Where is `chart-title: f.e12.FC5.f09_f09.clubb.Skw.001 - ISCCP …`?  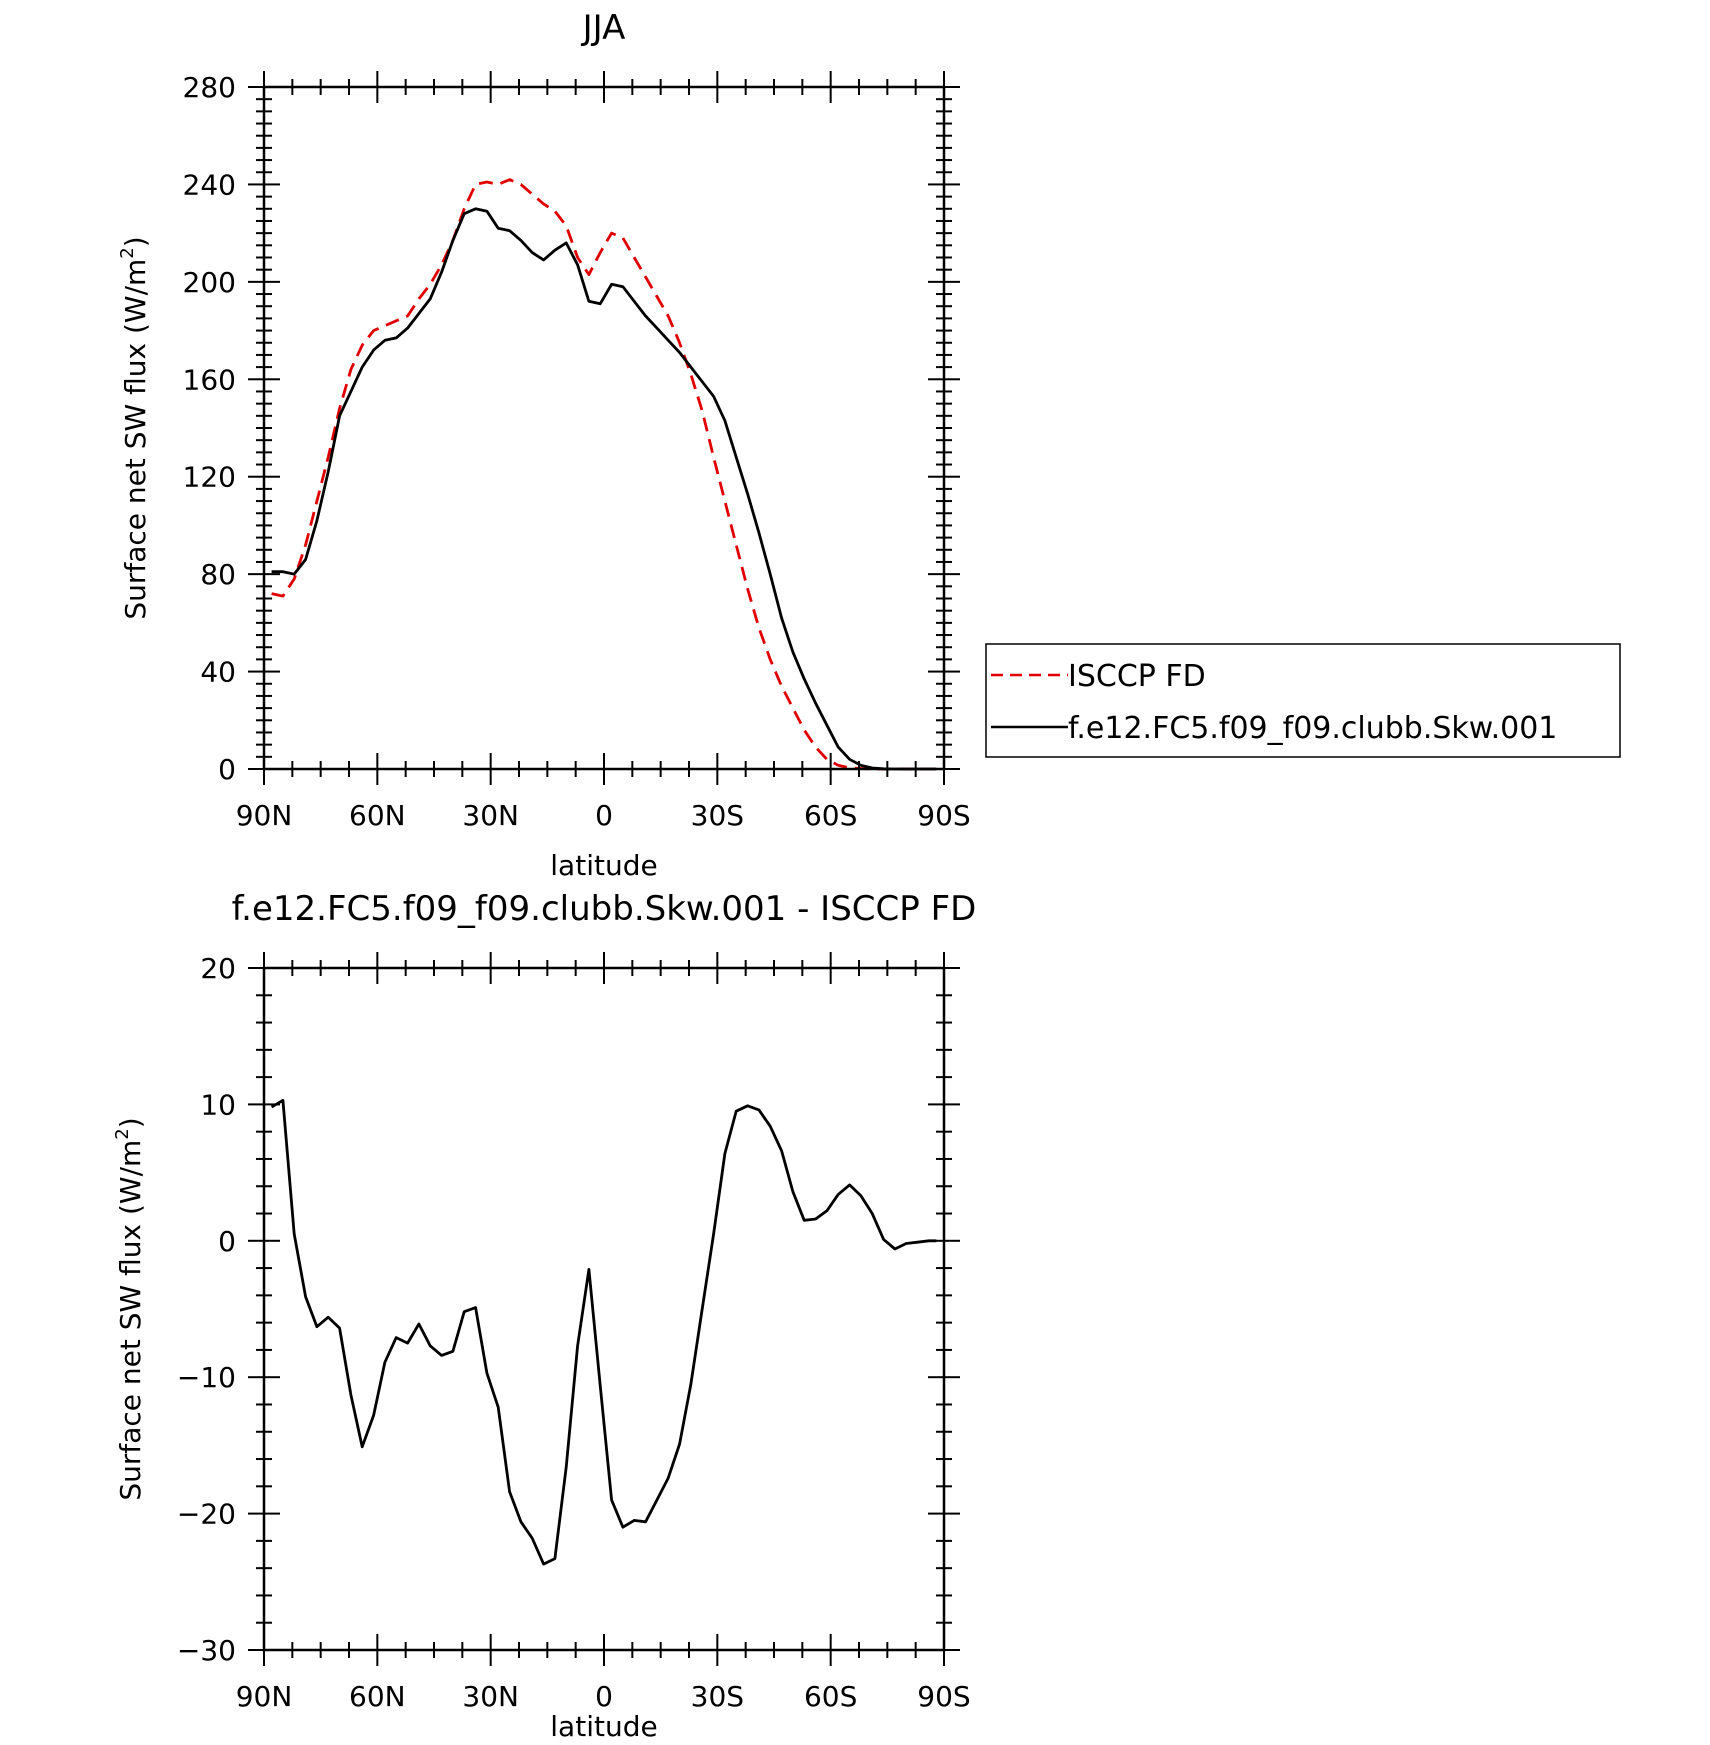 chart-title: f.e12.FC5.f09_f09.clubb.Skw.001 - ISCCP … is located at coordinates (604, 909).